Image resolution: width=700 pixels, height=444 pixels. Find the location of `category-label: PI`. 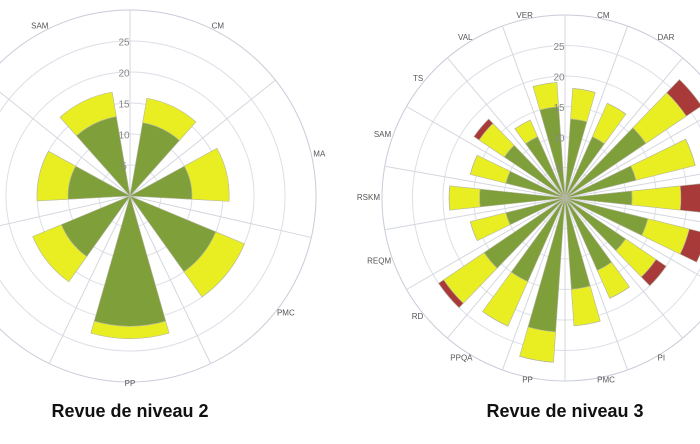

category-label: PI is located at coordinates (662, 357).